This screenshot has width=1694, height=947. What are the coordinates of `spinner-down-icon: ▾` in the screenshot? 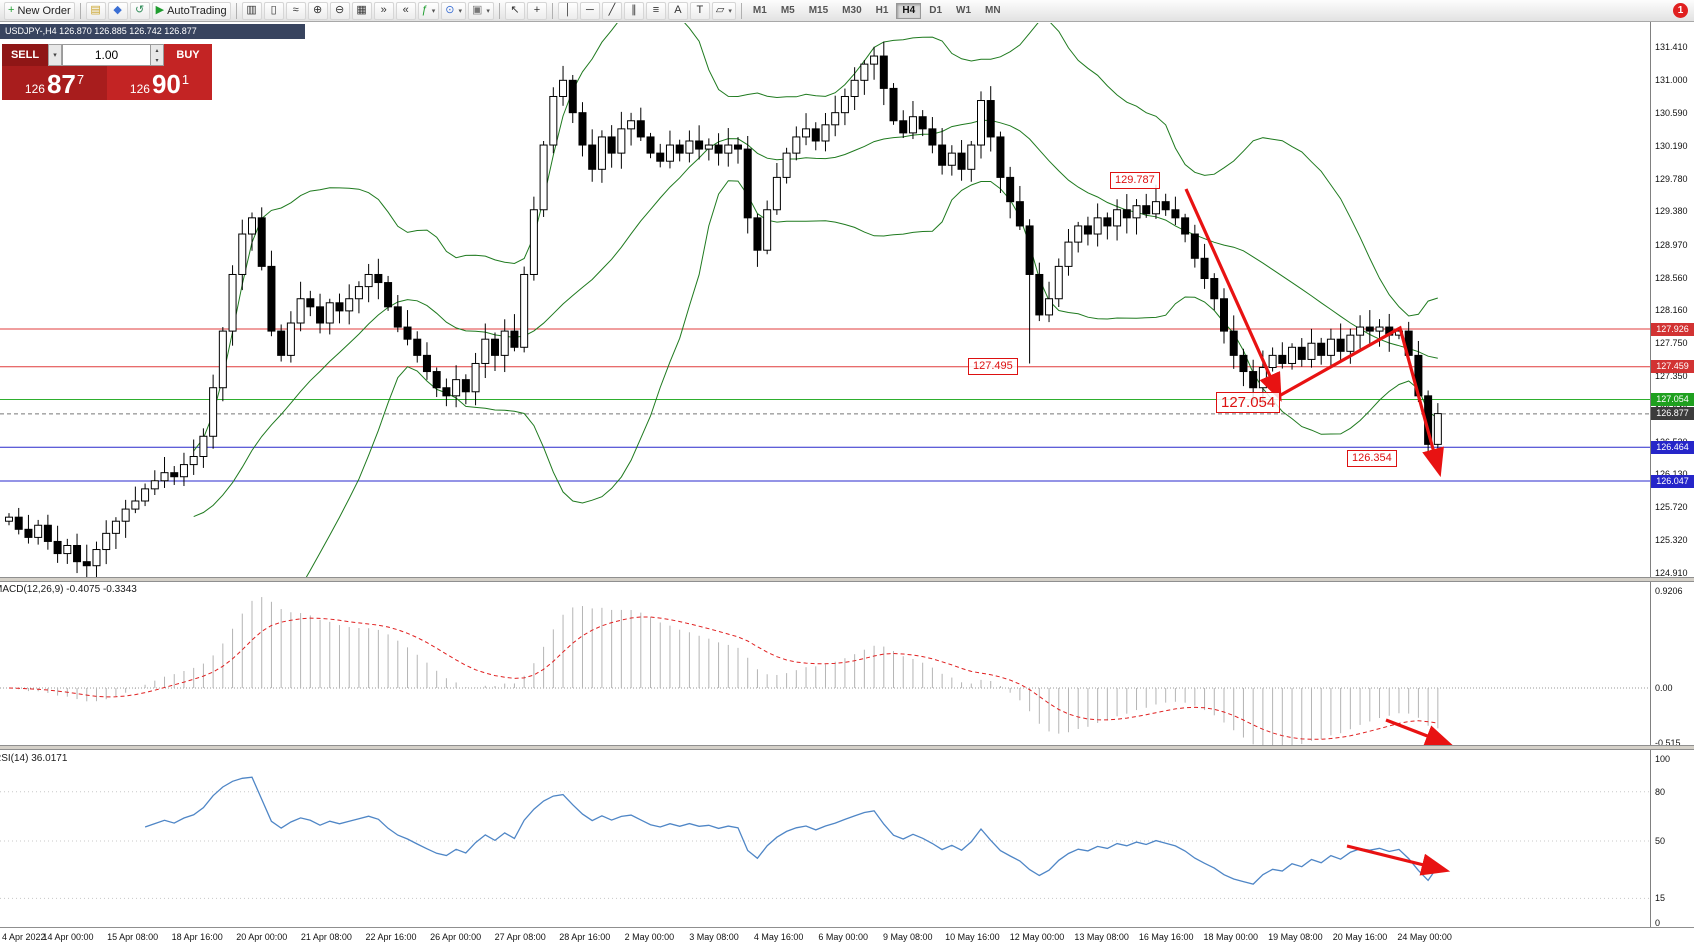 It's located at (157, 60).